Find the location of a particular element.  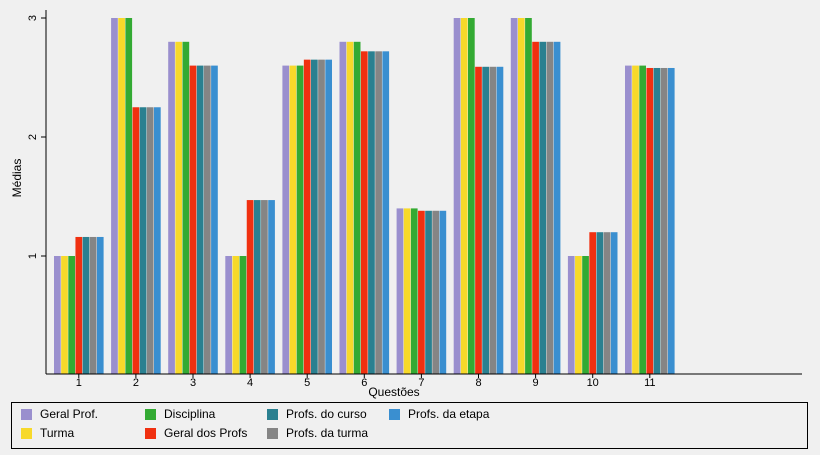

bar-q3-s4 is located at coordinates (193, 219).